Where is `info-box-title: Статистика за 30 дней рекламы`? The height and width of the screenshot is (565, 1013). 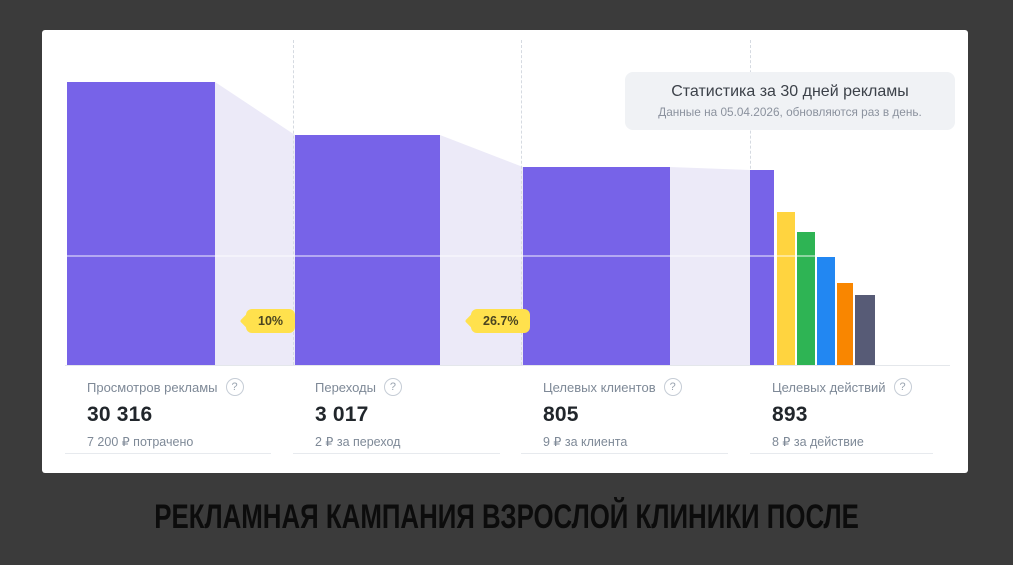
info-box-title: Статистика за 30 дней рекламы is located at coordinates (790, 91).